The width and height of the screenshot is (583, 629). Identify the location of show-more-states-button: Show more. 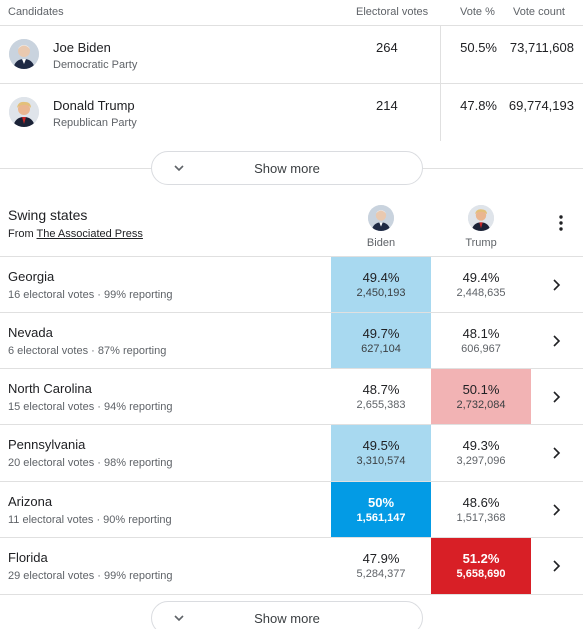
(287, 615).